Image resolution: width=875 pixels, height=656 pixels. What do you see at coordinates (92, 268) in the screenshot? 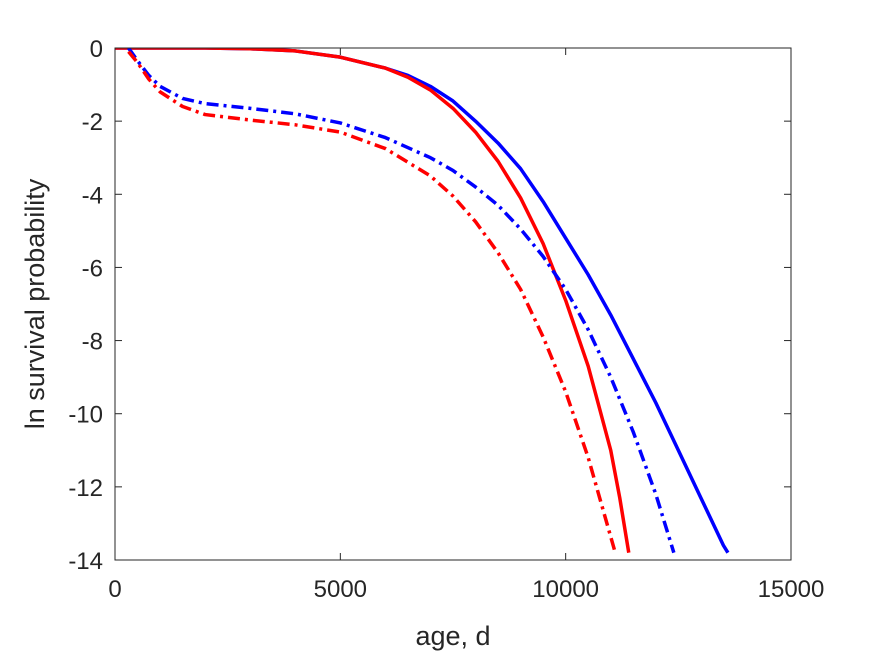
I see `y-tick-label: -6` at bounding box center [92, 268].